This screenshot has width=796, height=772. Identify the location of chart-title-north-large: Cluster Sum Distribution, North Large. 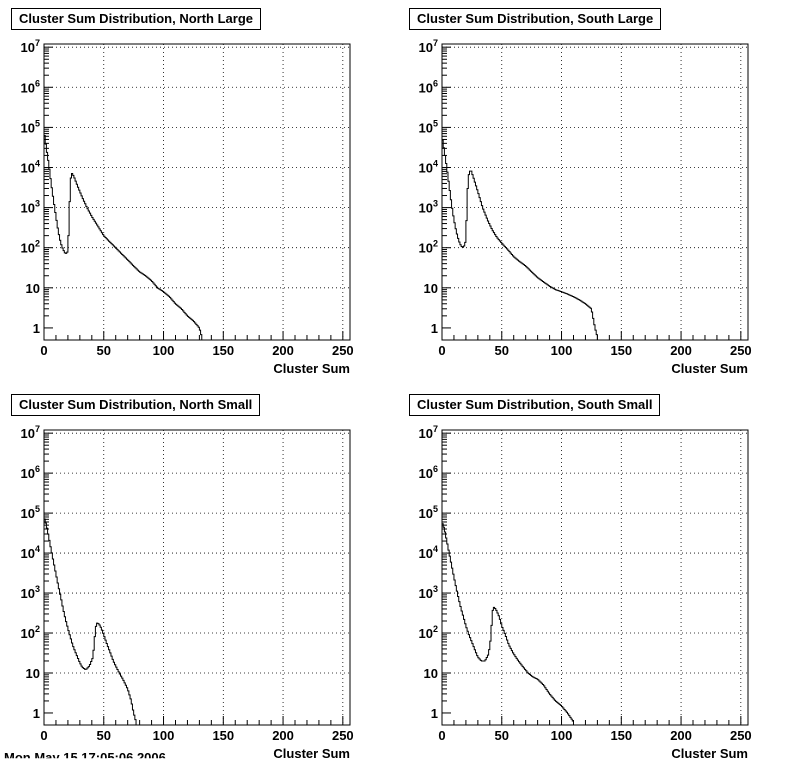
(136, 19).